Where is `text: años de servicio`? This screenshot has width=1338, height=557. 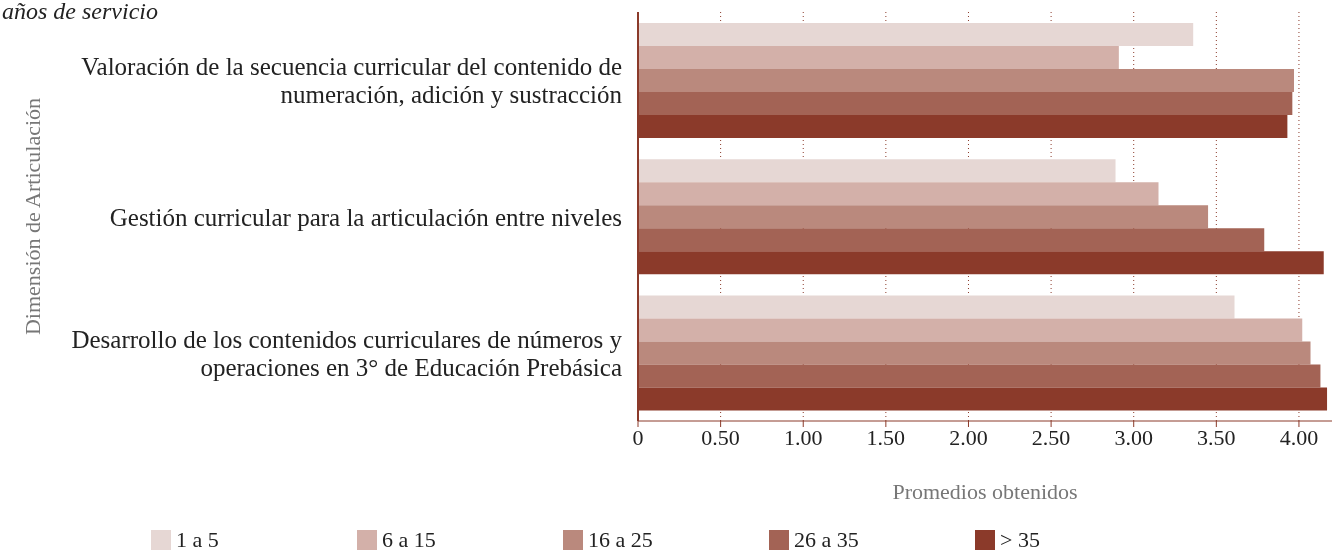 text: años de servicio is located at coordinates (80, 12).